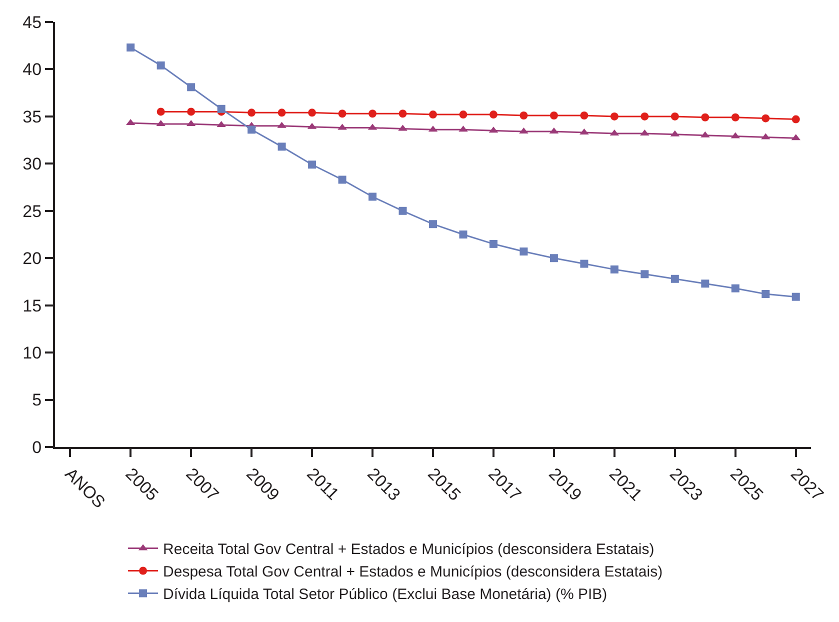 The image size is (839, 622). Describe the element at coordinates (37, 447) in the screenshot. I see `y-tick-label: 0` at that location.